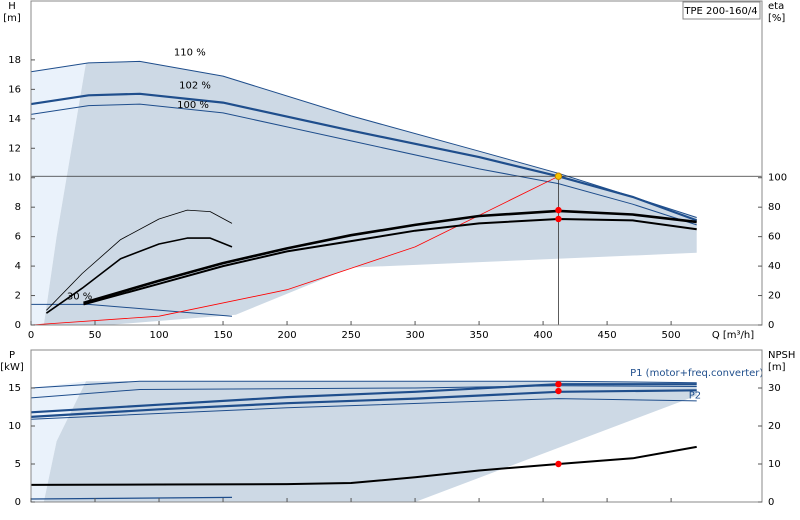  I want to click on x-tick-label: 100, so click(158, 335).